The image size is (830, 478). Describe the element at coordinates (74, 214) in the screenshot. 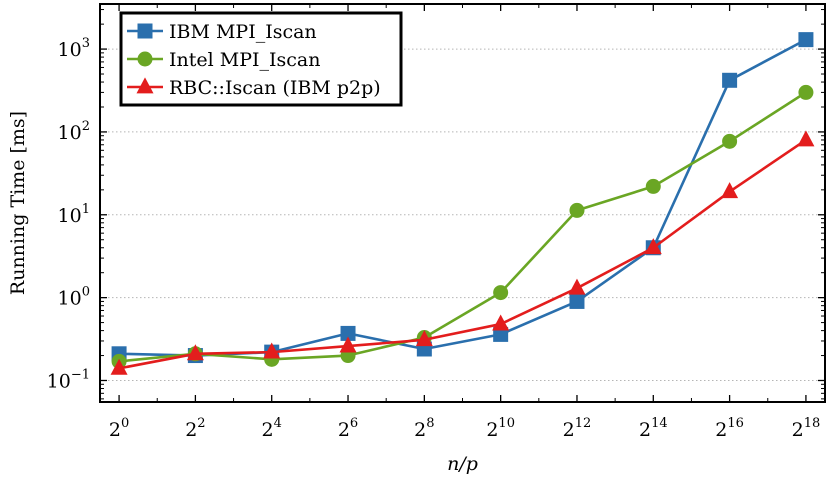

I see `y-tick-label: 101` at that location.